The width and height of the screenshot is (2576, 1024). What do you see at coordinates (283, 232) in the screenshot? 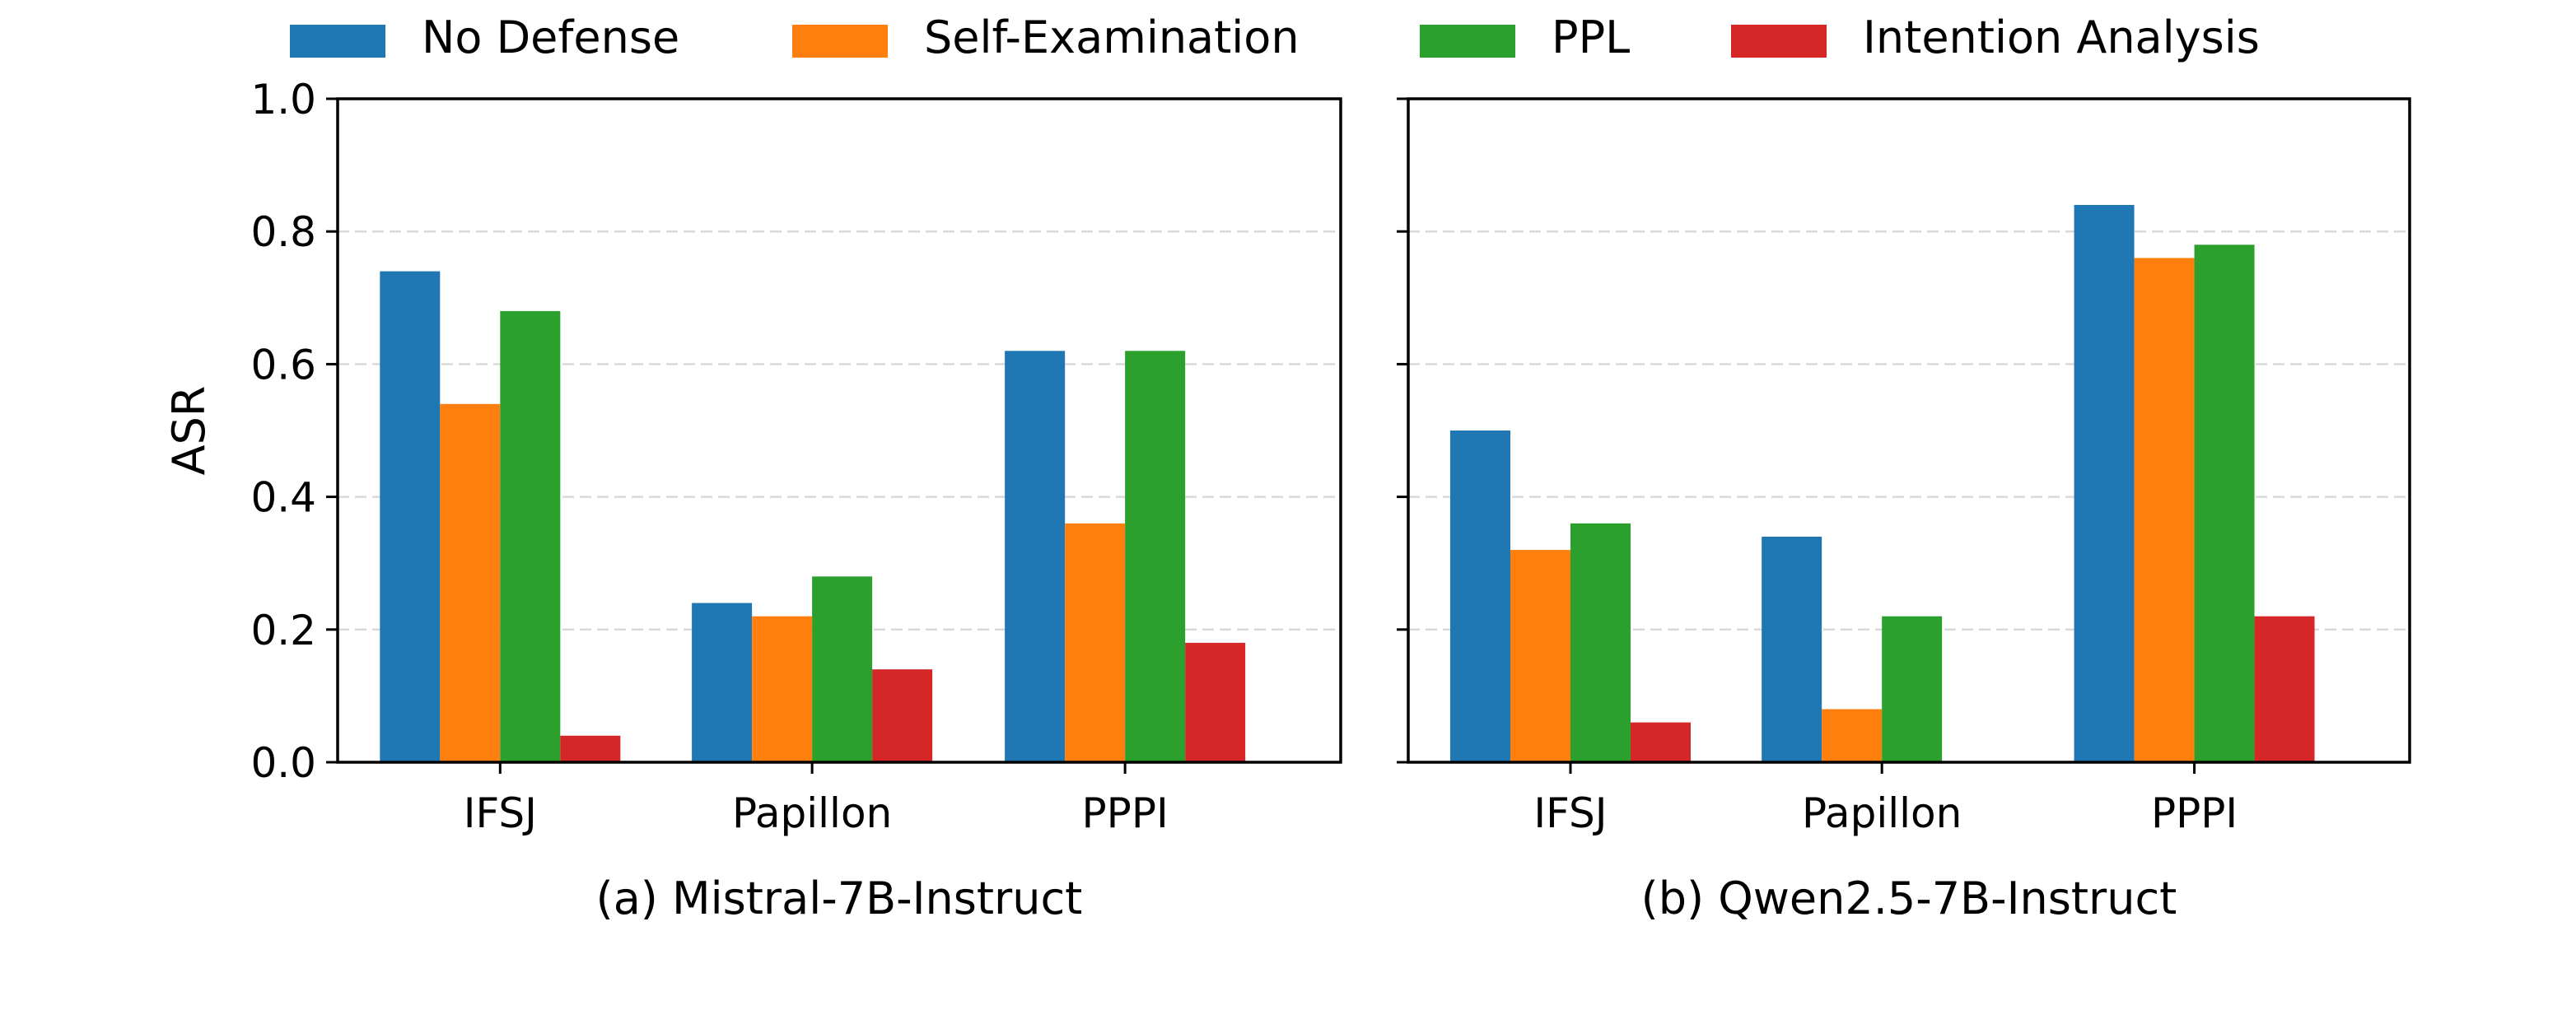
I see `y-tick-label: 0.8` at bounding box center [283, 232].